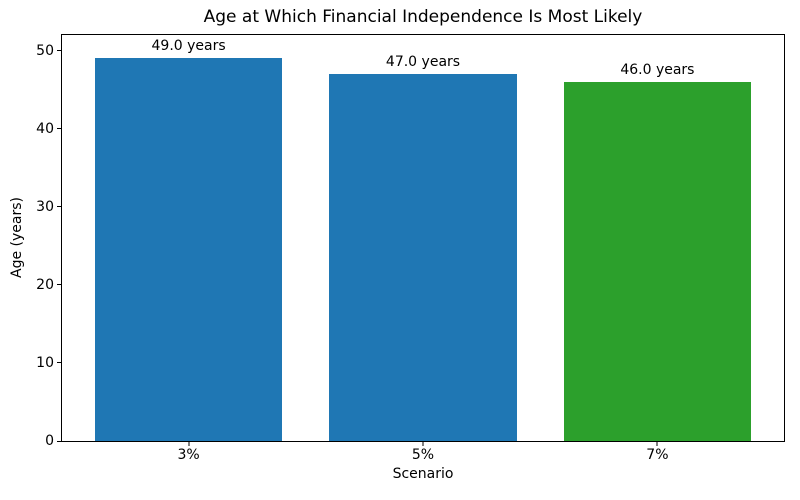 The height and width of the screenshot is (500, 800). What do you see at coordinates (45, 50) in the screenshot?
I see `y-tick-label: 50` at bounding box center [45, 50].